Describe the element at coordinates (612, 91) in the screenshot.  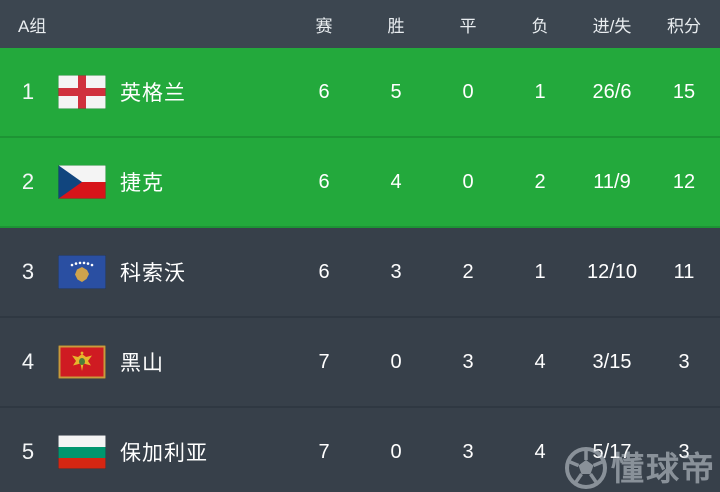
I see `goals-value: 26/6` at that location.